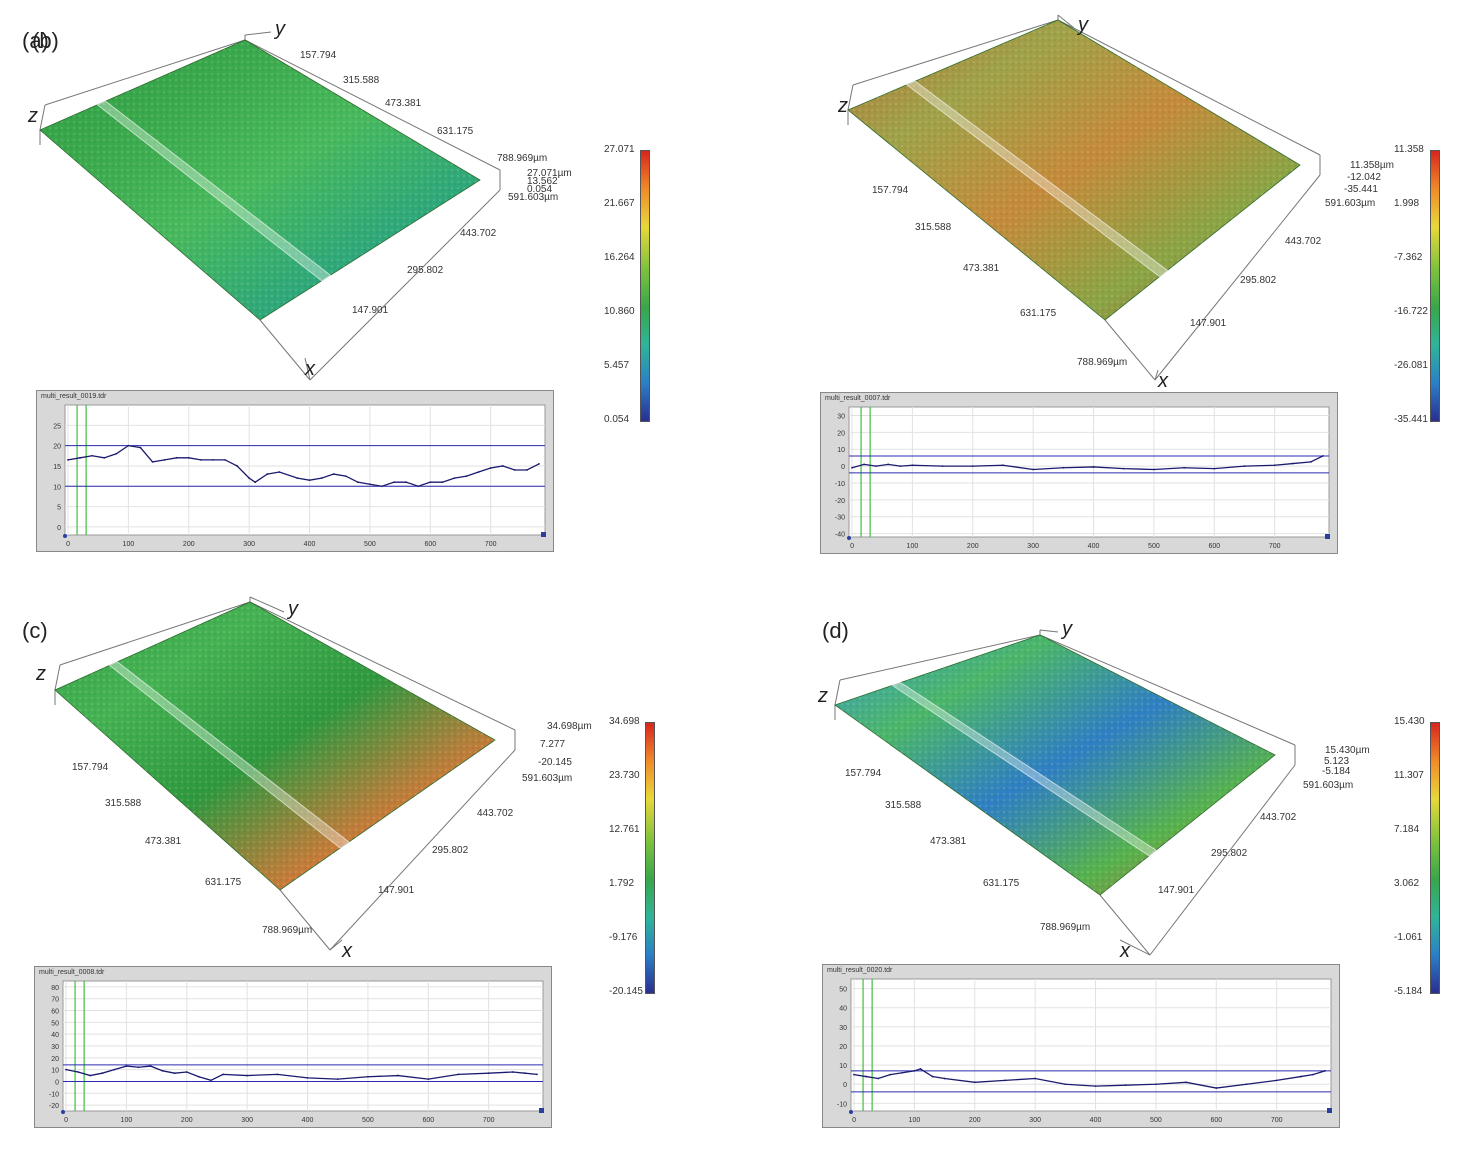 This screenshot has height=1152, width=1476. I want to click on origin-handle, so click(849, 538).